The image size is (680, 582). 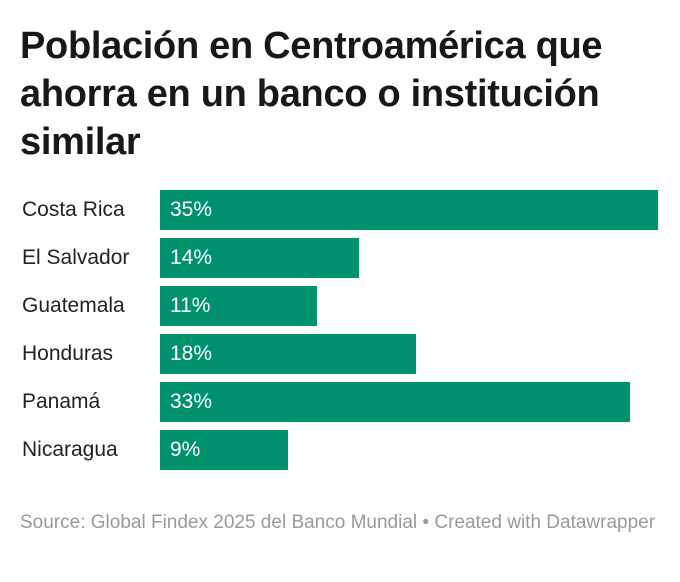 I want to click on bar-row: Costa Rica 35%, so click(x=340, y=210).